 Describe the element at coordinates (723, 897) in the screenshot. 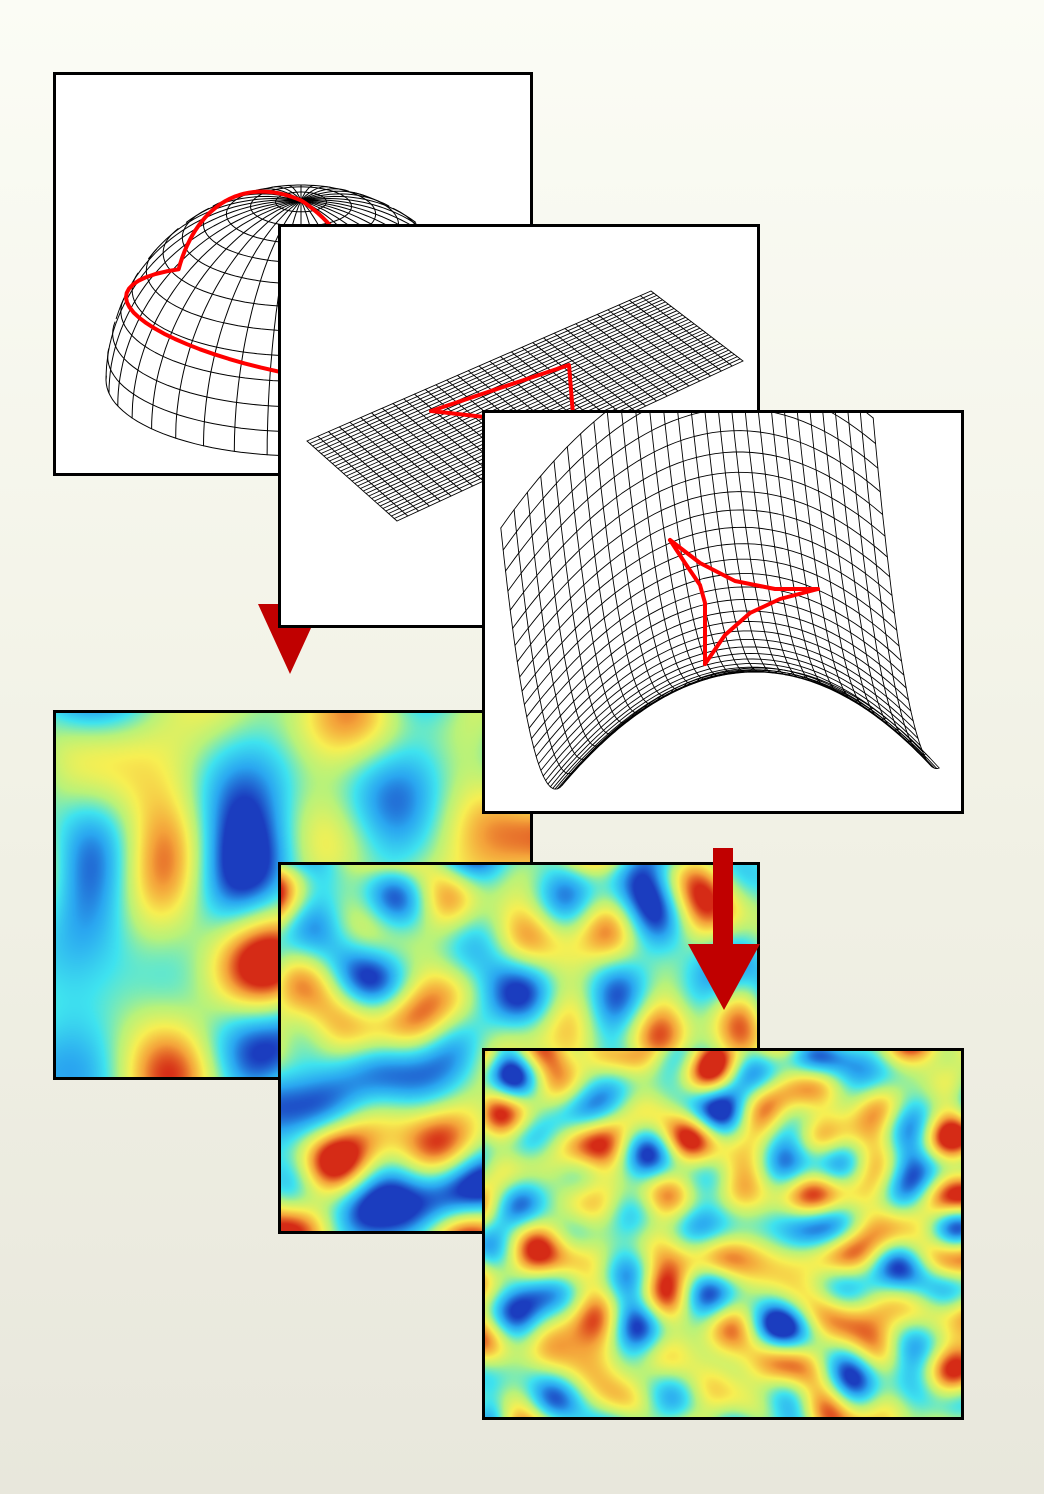

I see `arrow-shaft-right` at that location.